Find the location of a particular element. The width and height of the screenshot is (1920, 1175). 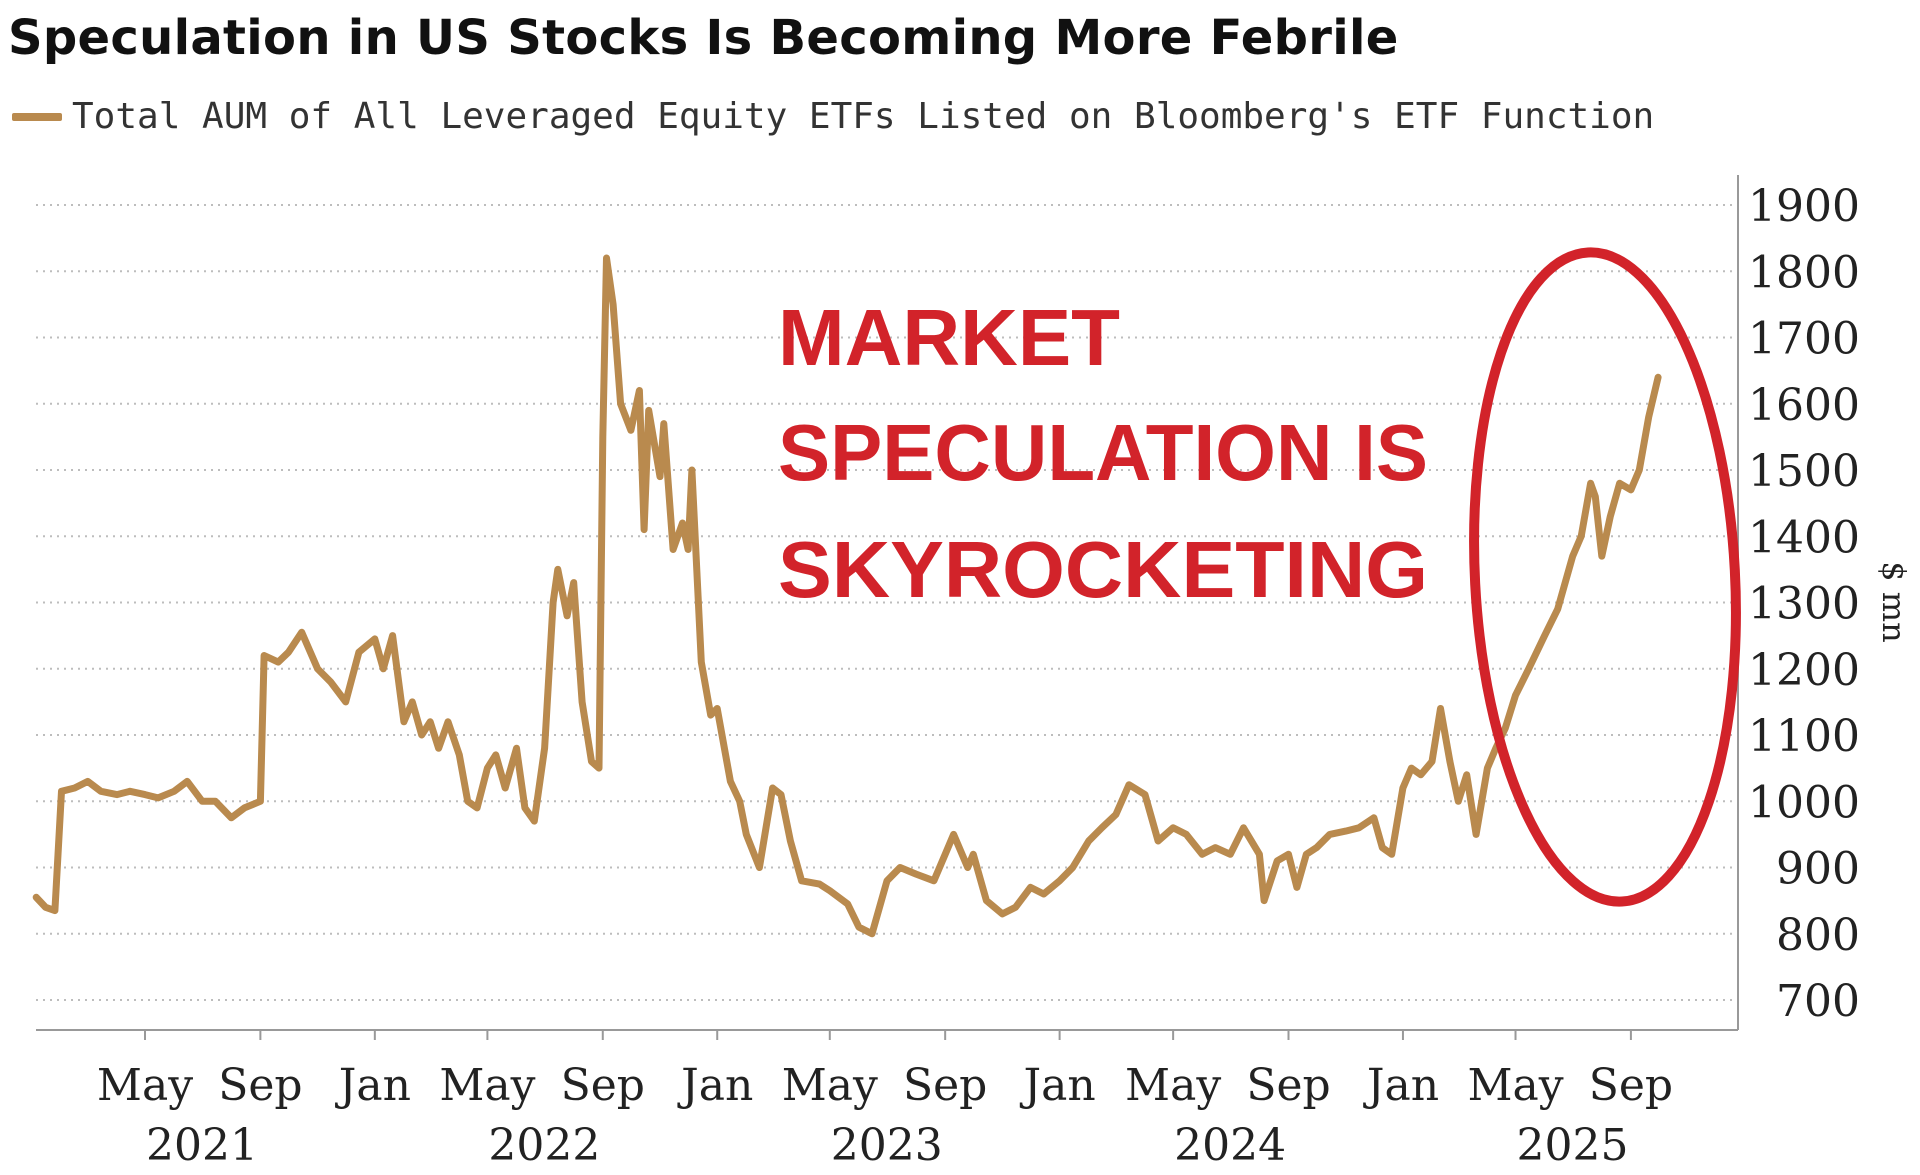

y-tick-label: 1300 is located at coordinates (1804, 604).